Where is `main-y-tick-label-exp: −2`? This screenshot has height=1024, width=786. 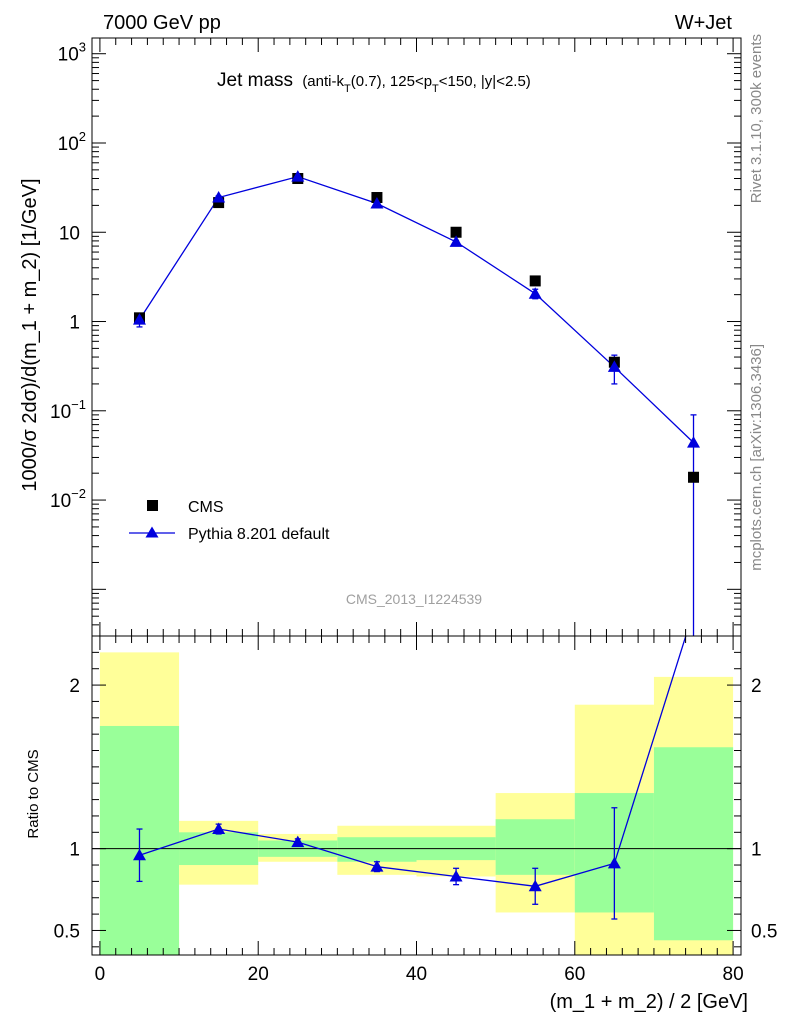 main-y-tick-label-exp: −2 is located at coordinates (78, 493).